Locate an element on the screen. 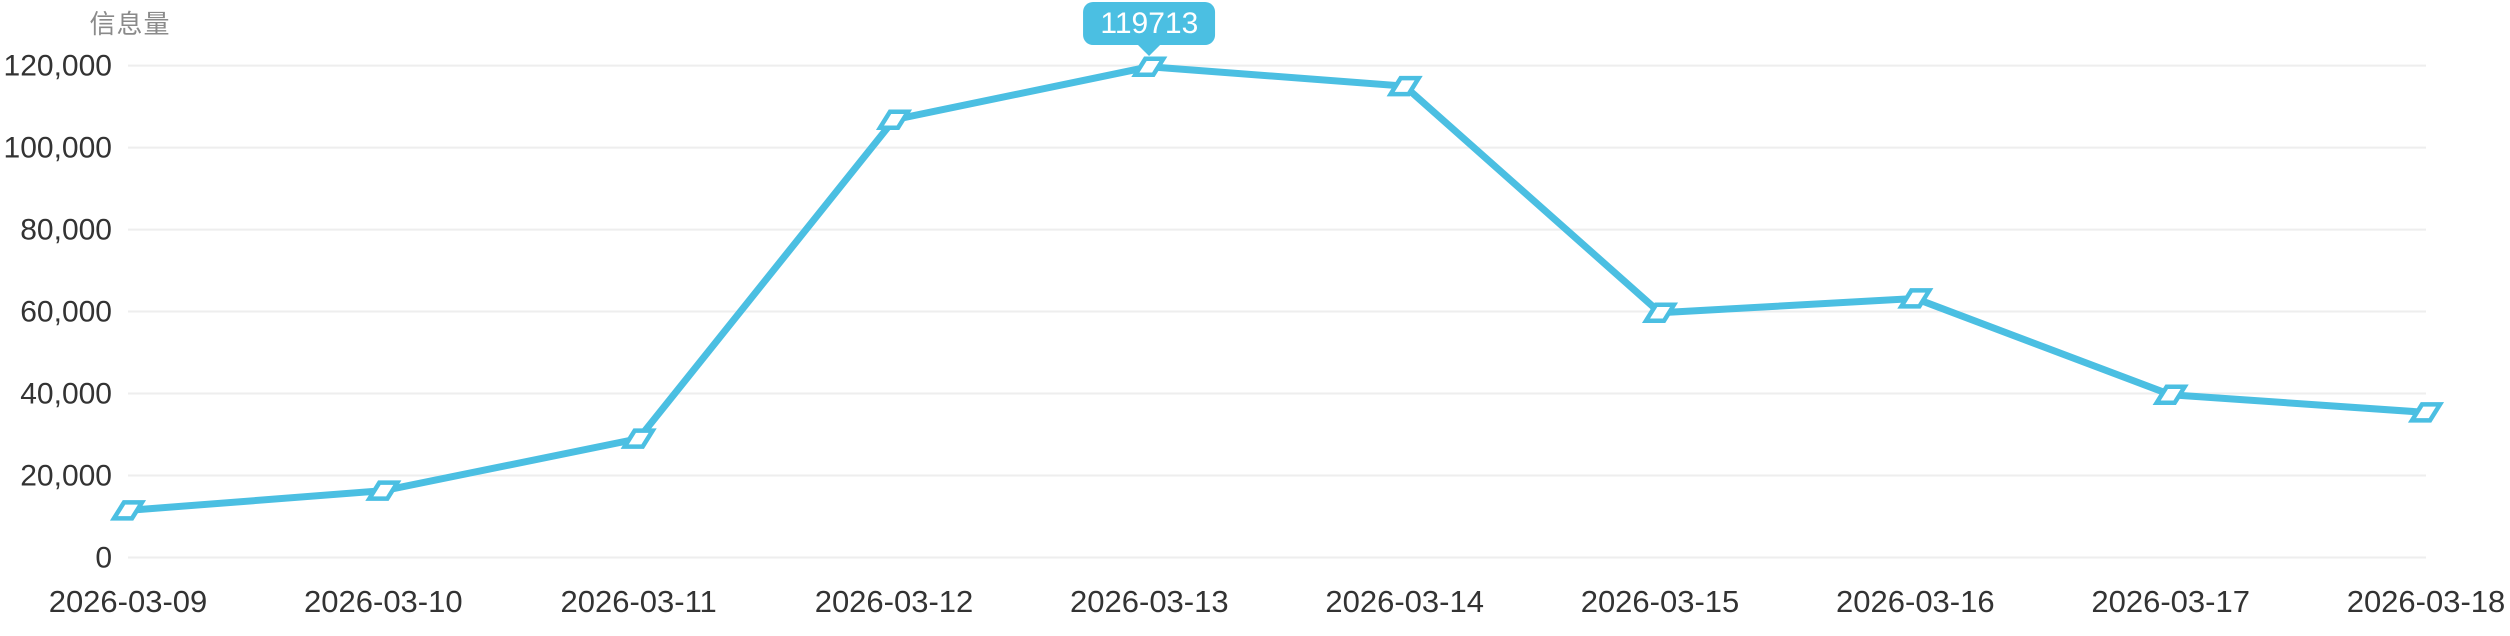 Image resolution: width=2510 pixels, height=636 pixels. x-tick-label: 2026-03-11 is located at coordinates (639, 601).